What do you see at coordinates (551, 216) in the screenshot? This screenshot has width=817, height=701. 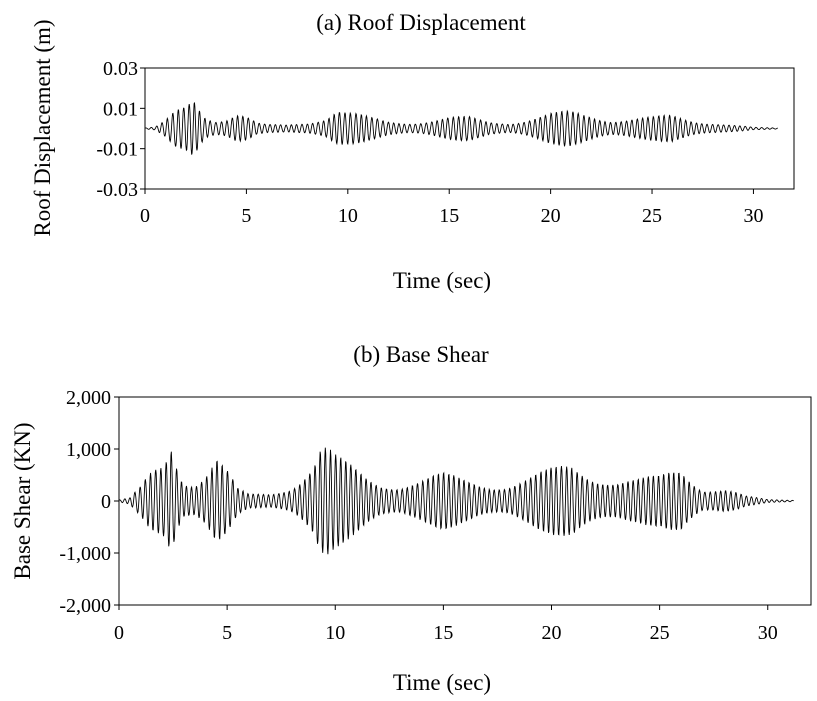 I see `chart-a-x-tick-label: 20` at bounding box center [551, 216].